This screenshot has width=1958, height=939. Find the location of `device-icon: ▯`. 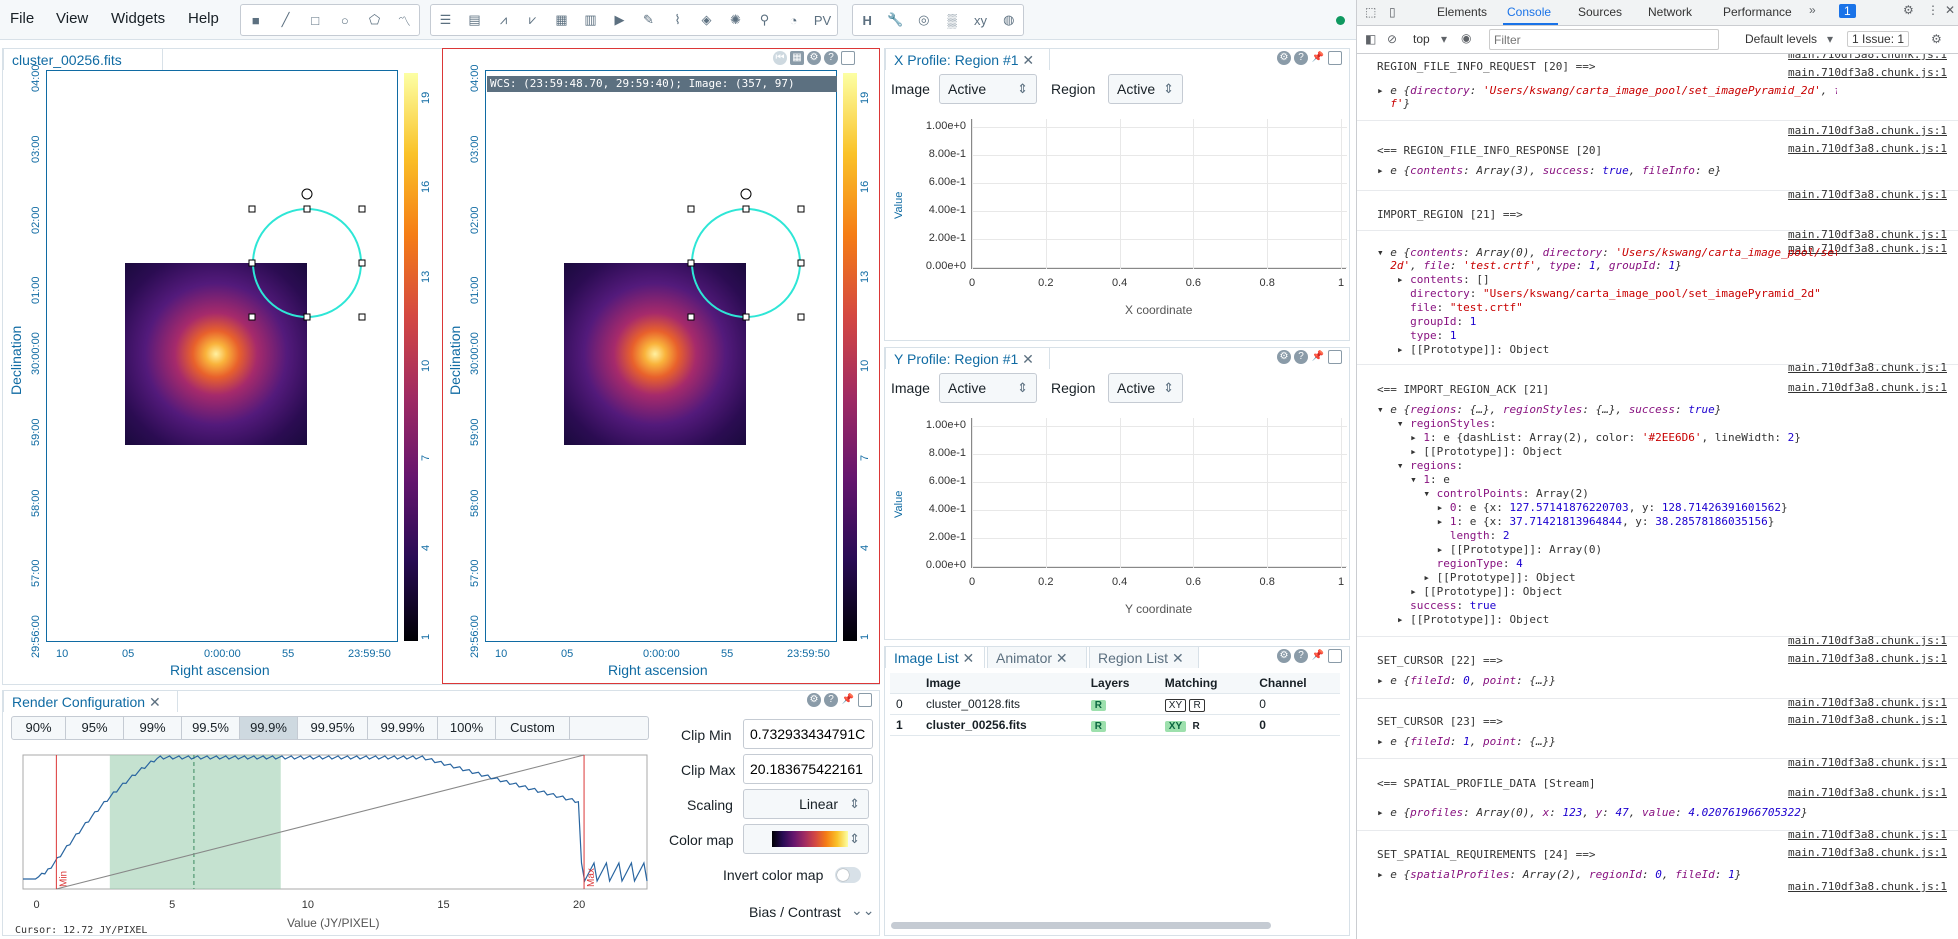

device-icon: ▯ is located at coordinates (1392, 12).